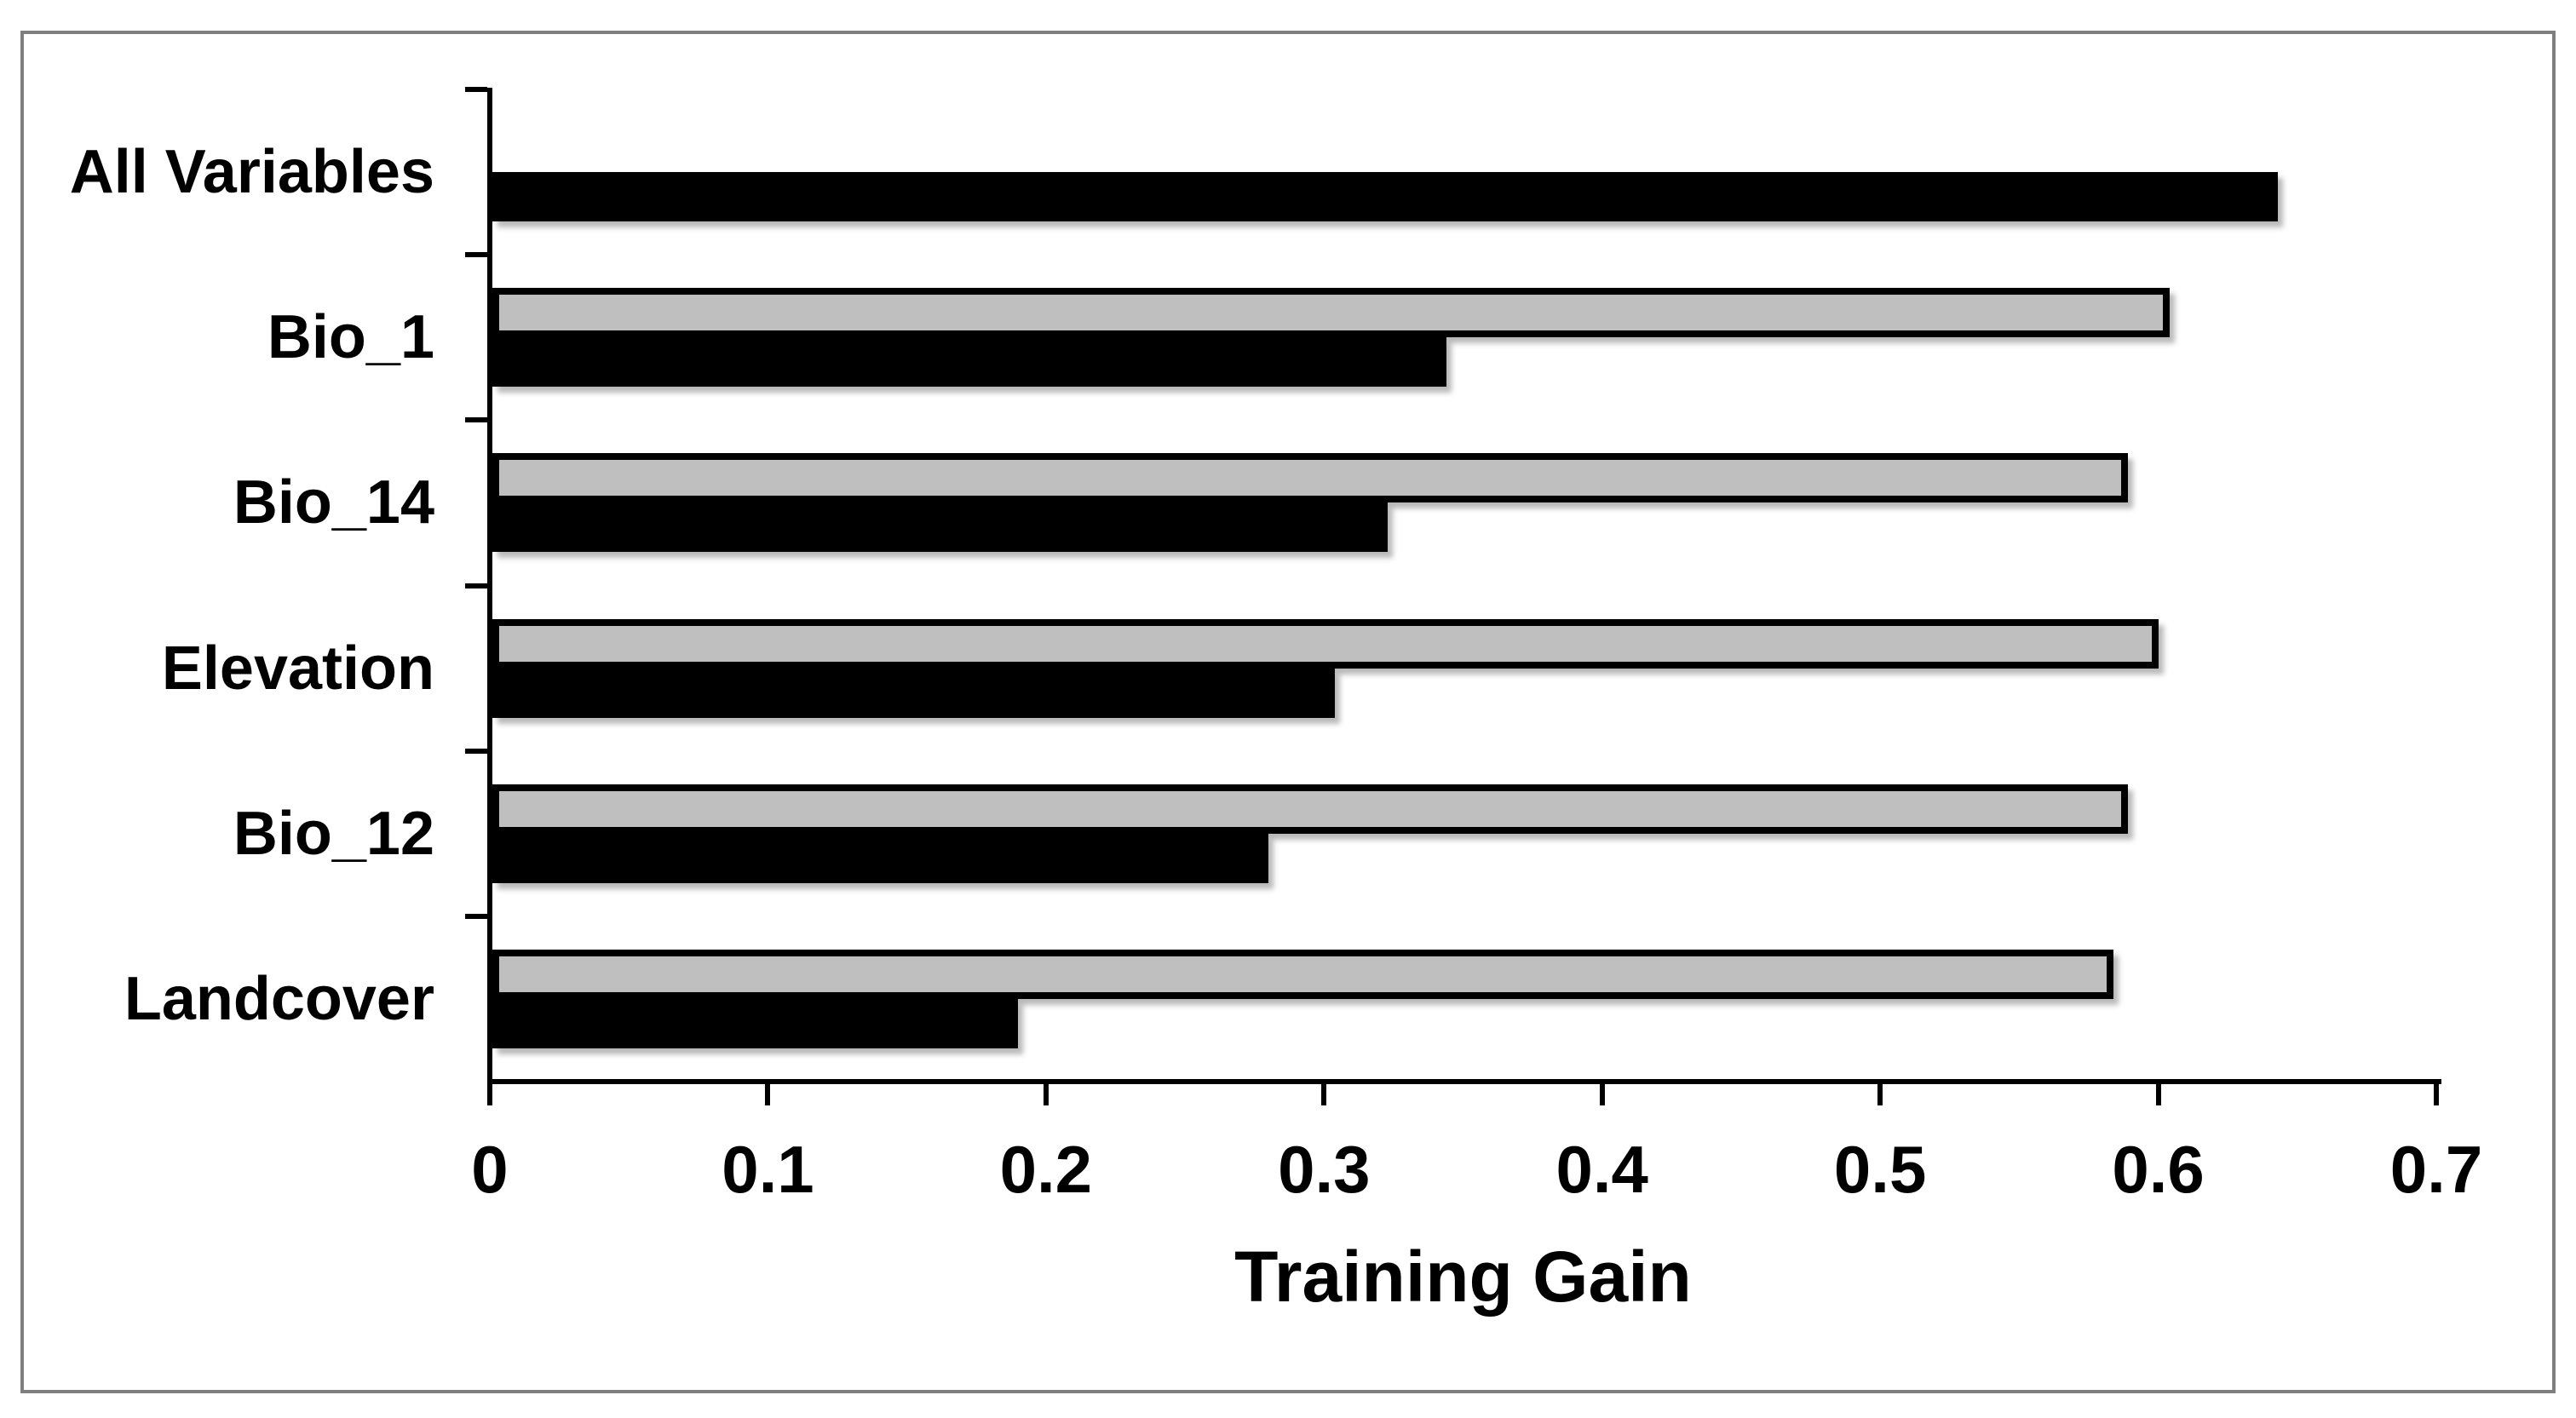 The width and height of the screenshot is (2576, 1418). What do you see at coordinates (768, 1169) in the screenshot?
I see `x-tick-label: 0.1` at bounding box center [768, 1169].